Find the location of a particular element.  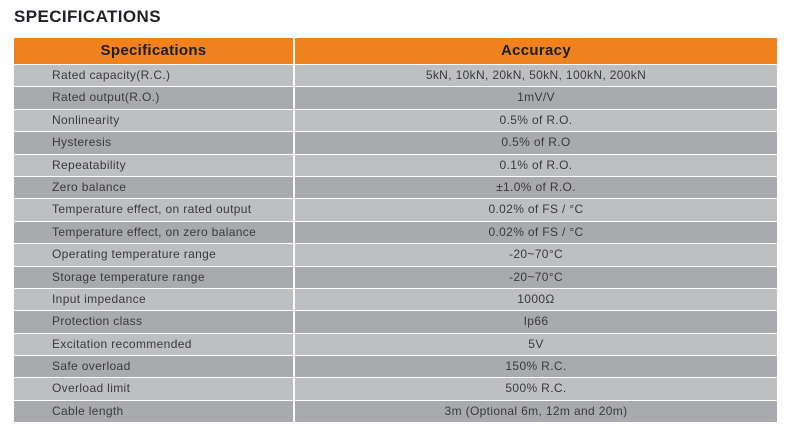

spec-label: Operating temperature range is located at coordinates (153, 255).